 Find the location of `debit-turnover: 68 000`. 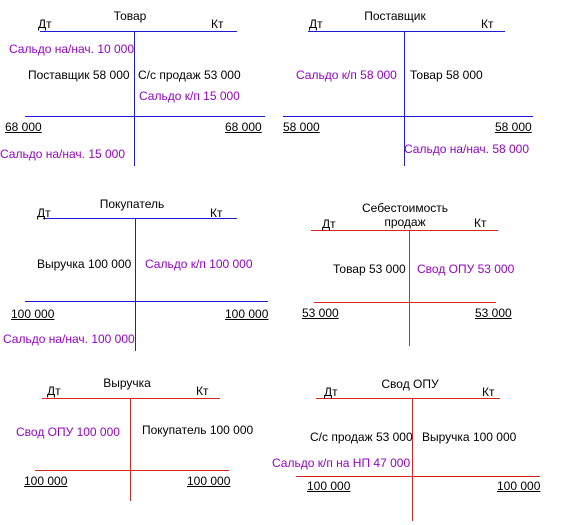

debit-turnover: 68 000 is located at coordinates (23, 127).